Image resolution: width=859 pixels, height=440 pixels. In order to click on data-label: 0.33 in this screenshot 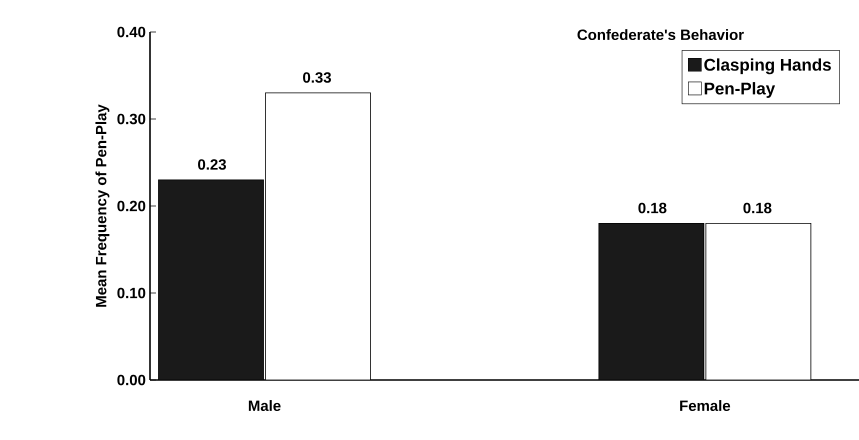, I will do `click(317, 77)`.